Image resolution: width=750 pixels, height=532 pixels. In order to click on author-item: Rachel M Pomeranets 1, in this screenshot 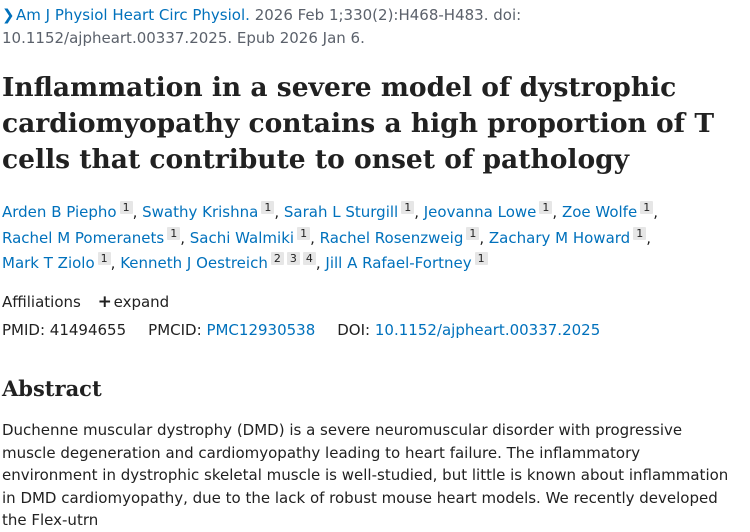, I will do `click(96, 236)`.